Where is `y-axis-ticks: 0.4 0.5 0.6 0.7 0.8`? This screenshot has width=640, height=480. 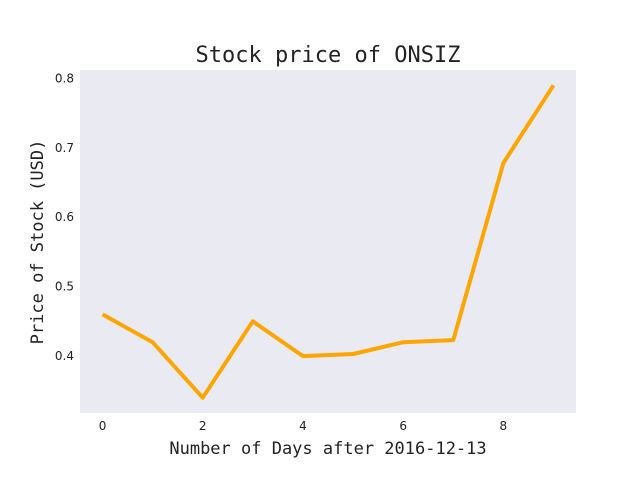 y-axis-ticks: 0.4 0.5 0.6 0.7 0.8 is located at coordinates (64, 217).